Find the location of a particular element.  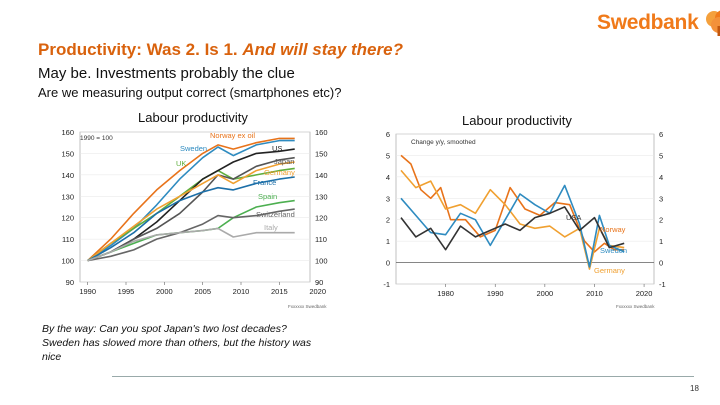

legend-label-usa: USA is located at coordinates (573, 217).